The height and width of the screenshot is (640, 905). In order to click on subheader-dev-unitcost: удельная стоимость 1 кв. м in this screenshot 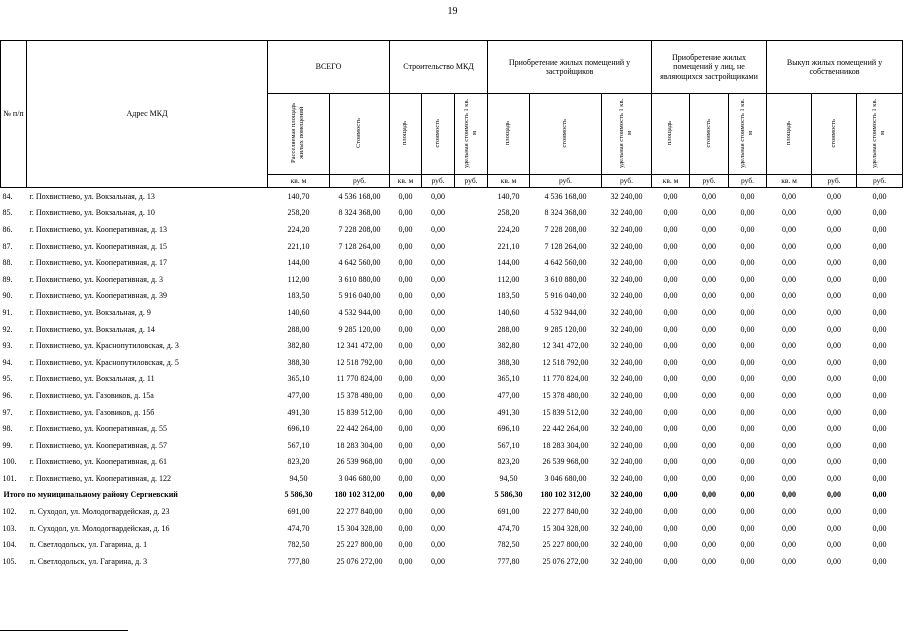, I will do `click(627, 134)`.